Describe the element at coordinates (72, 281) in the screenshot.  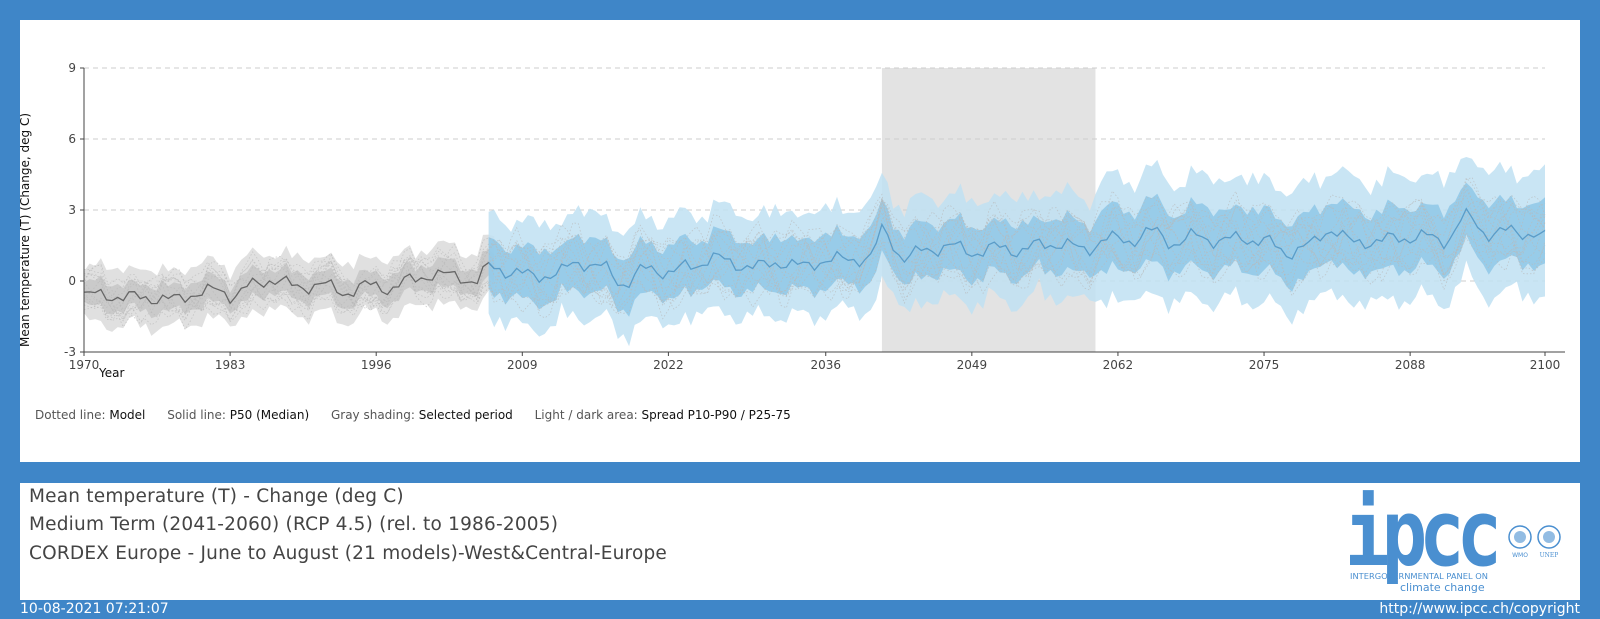
I see `y-tick-label: 0` at that location.